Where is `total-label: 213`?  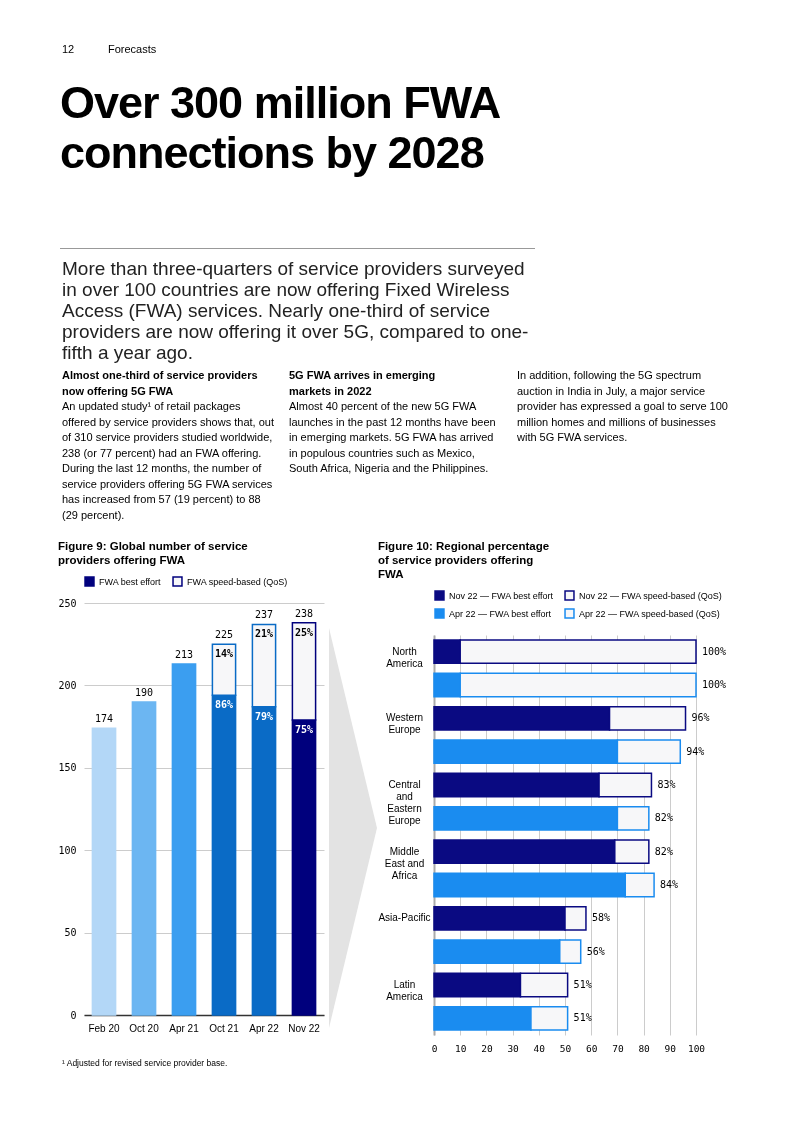 total-label: 213 is located at coordinates (184, 654).